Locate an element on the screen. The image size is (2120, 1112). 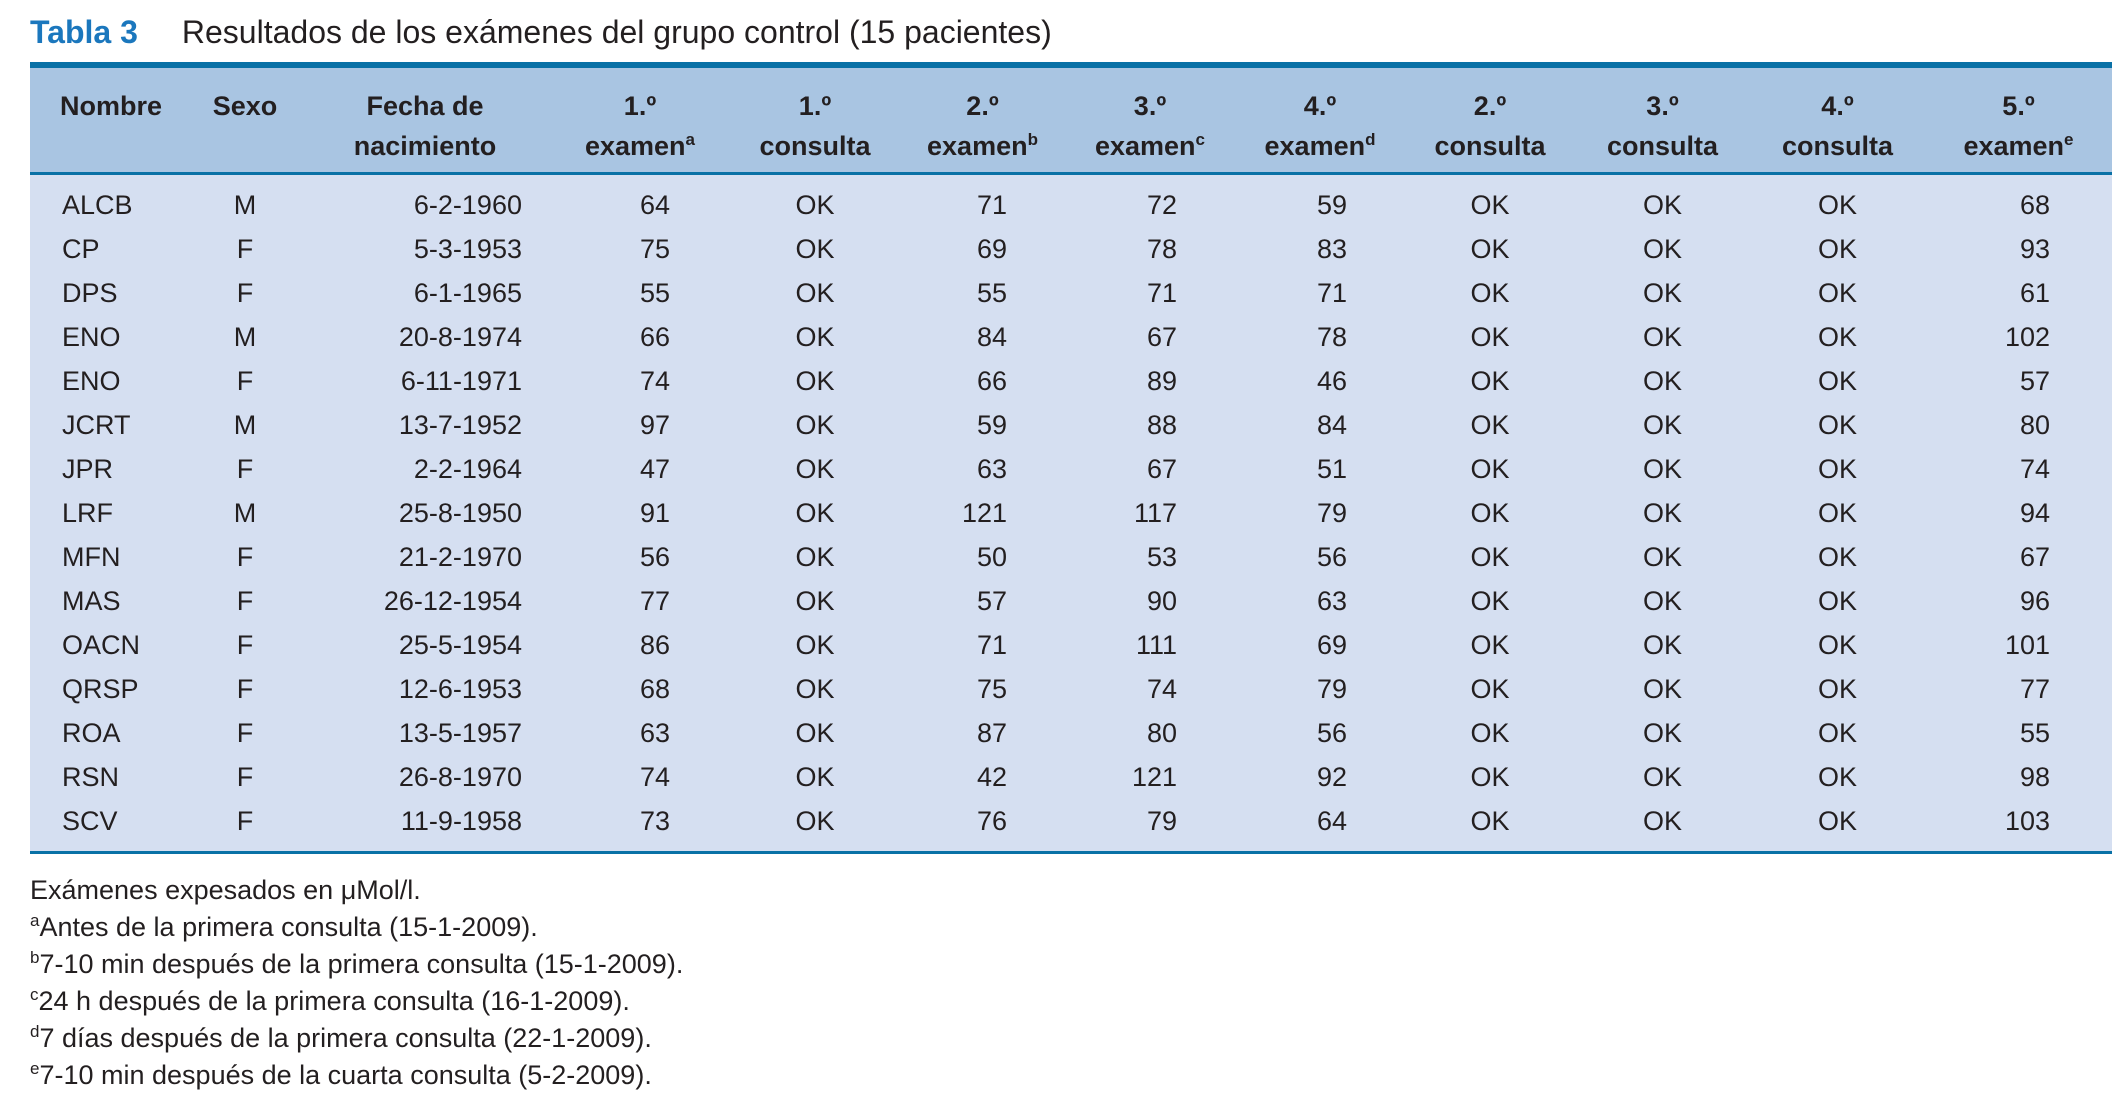
cell-fecha: 11-9-1958 is located at coordinates (461, 820).